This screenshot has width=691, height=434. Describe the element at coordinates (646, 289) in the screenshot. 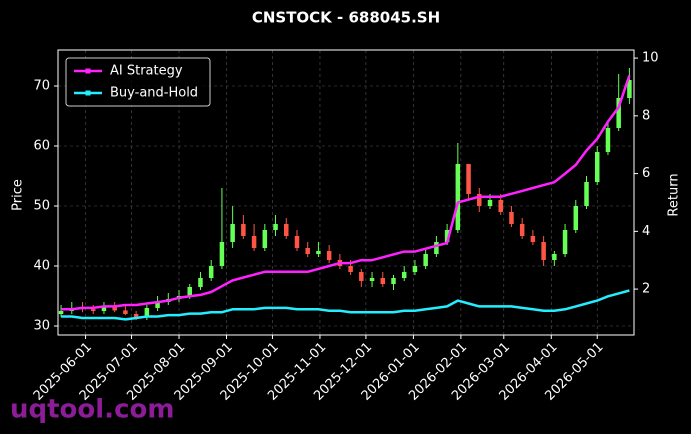

I see `y2-tick-label: 2` at that location.